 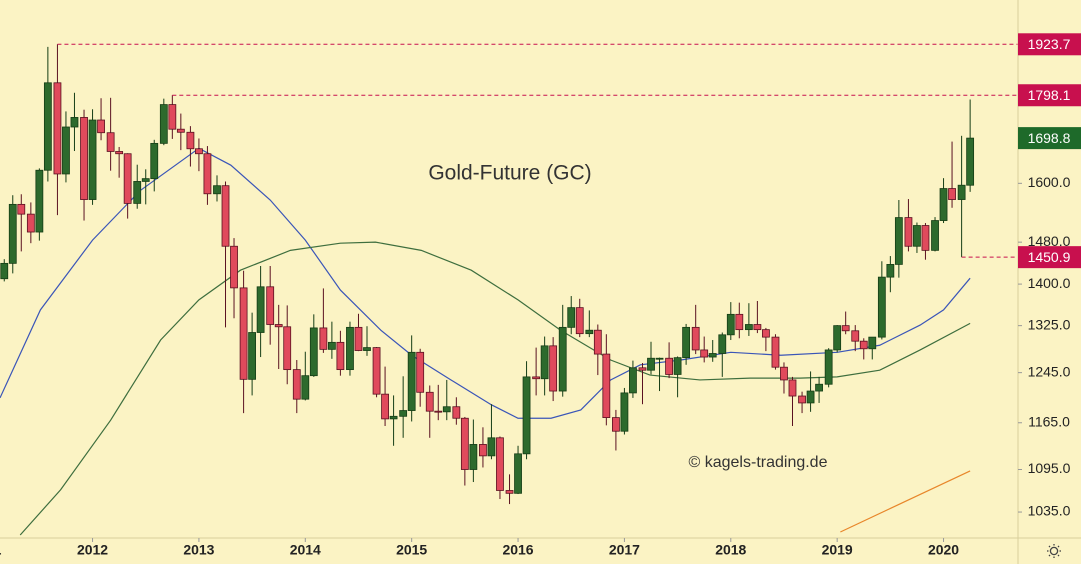 I want to click on x-tick-label: 2018, so click(x=730, y=550).